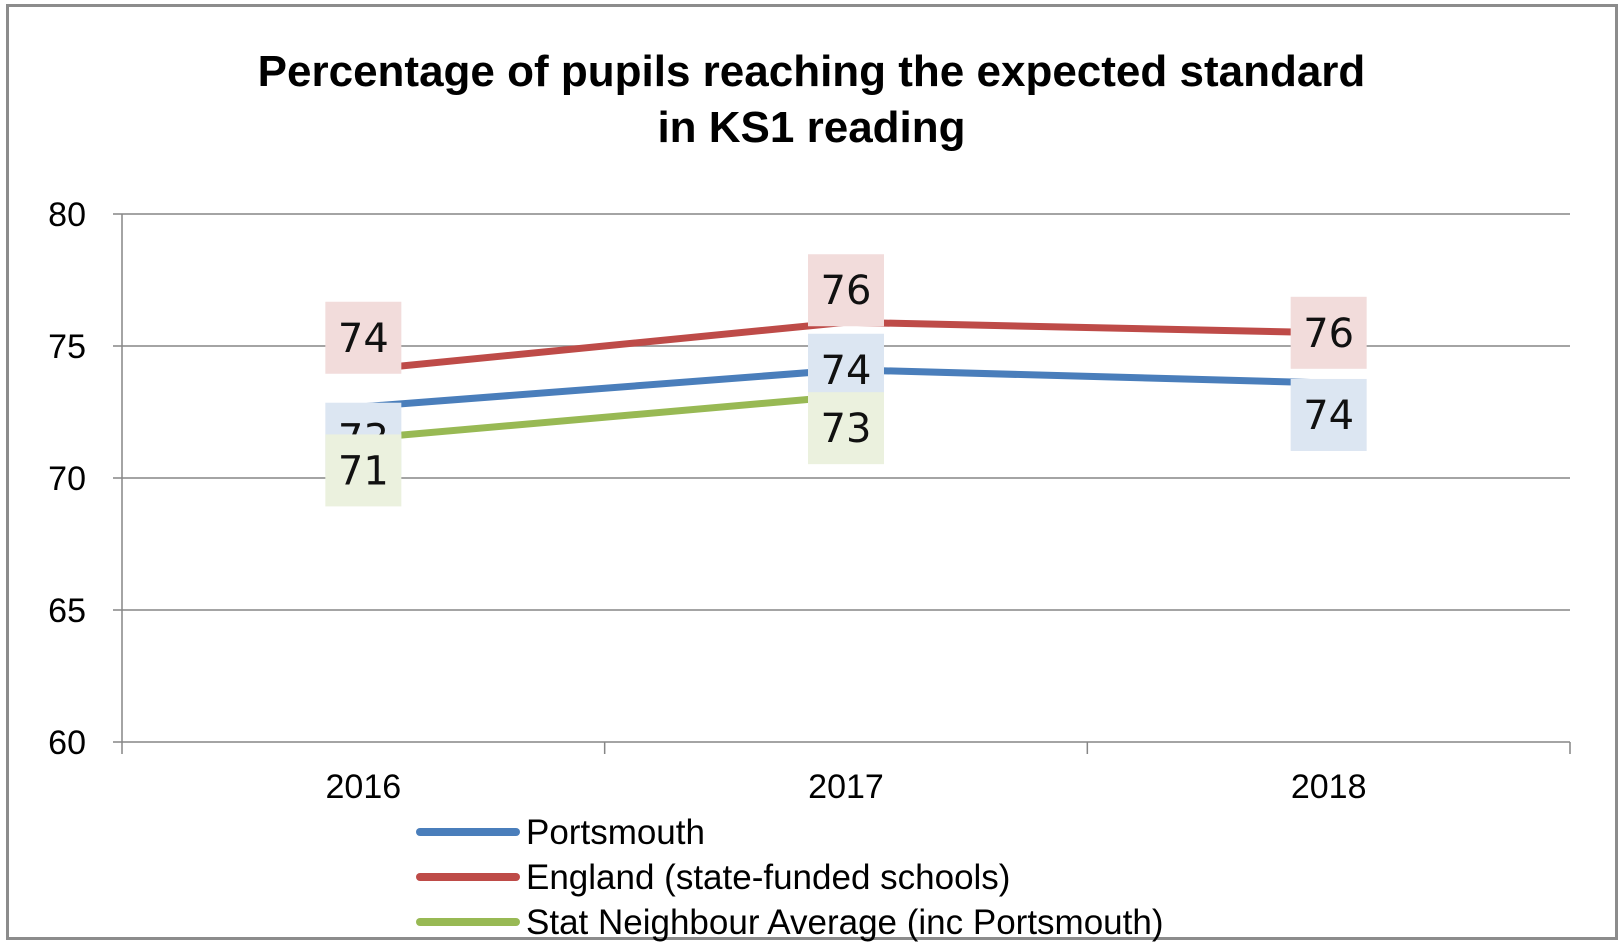  I want to click on legend-label: England (state-funded schools), so click(768, 877).